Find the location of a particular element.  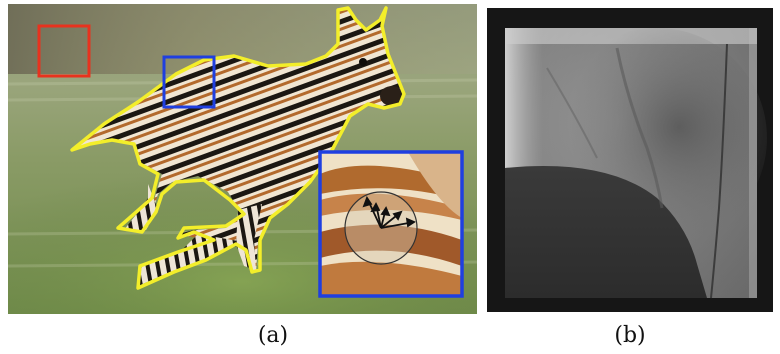

magnified-inset is located at coordinates (391, 224).